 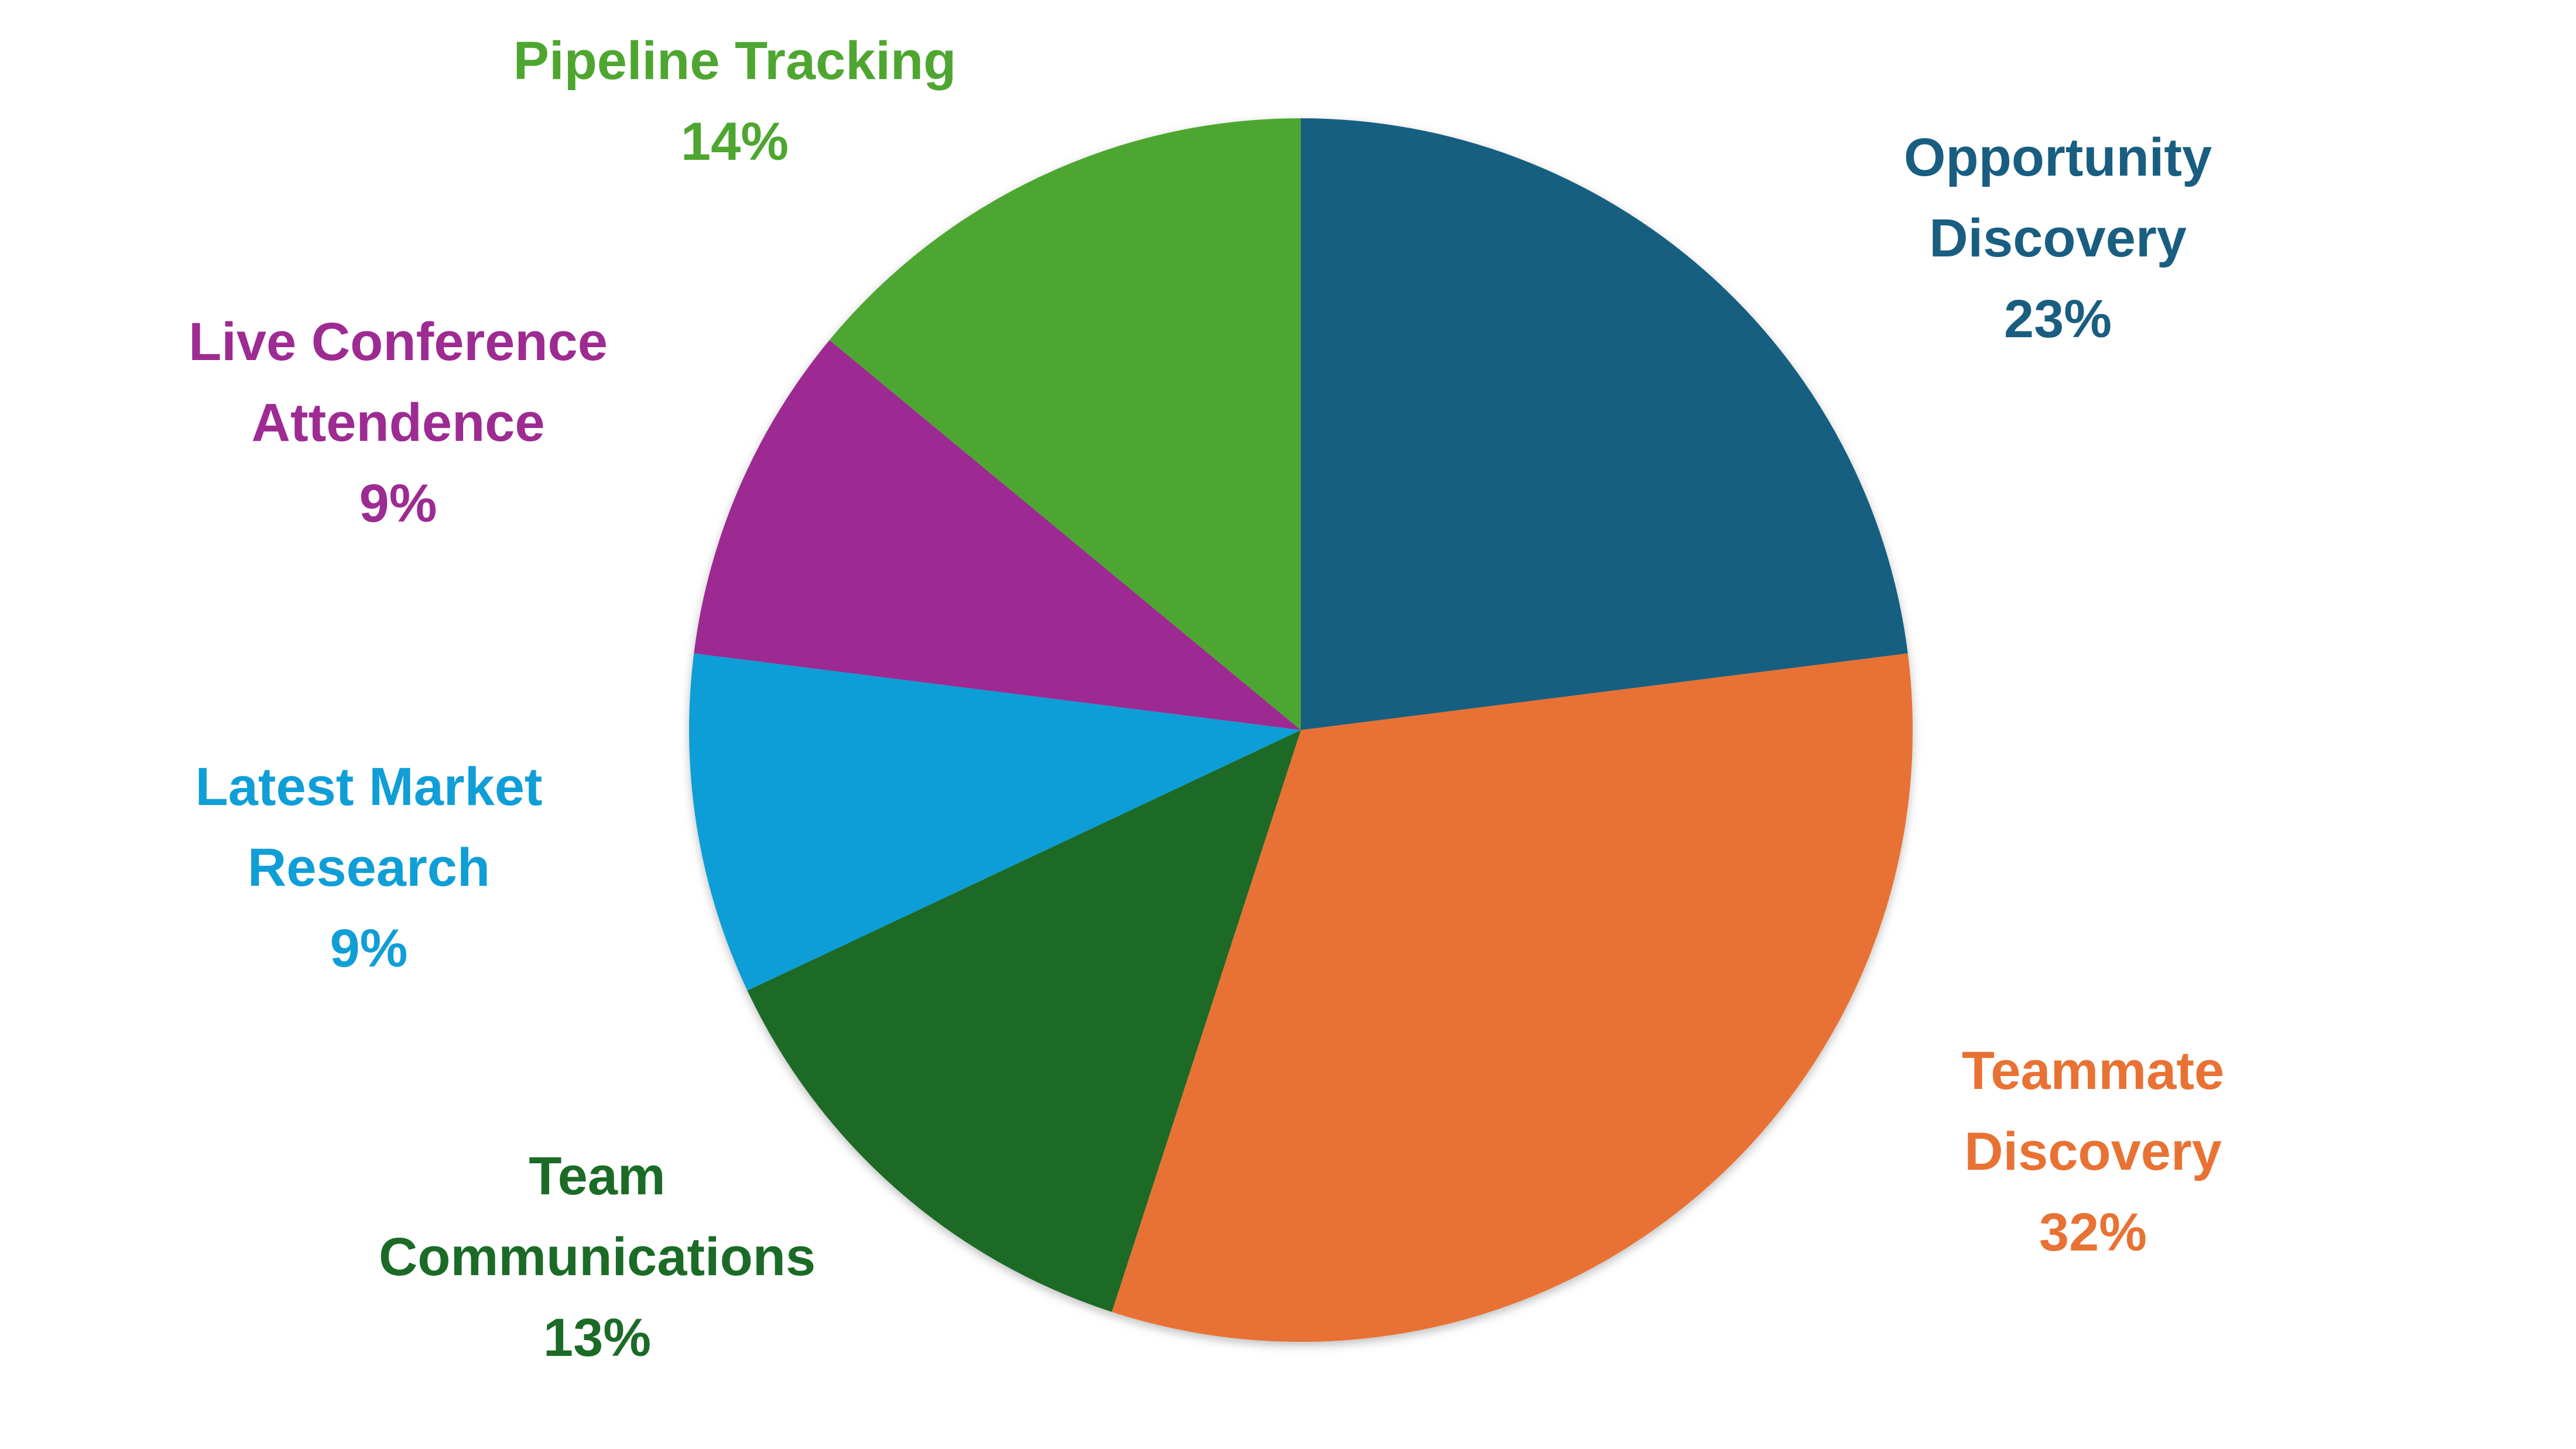 What do you see at coordinates (368, 787) in the screenshot?
I see `slice-name-label: Latest Market` at bounding box center [368, 787].